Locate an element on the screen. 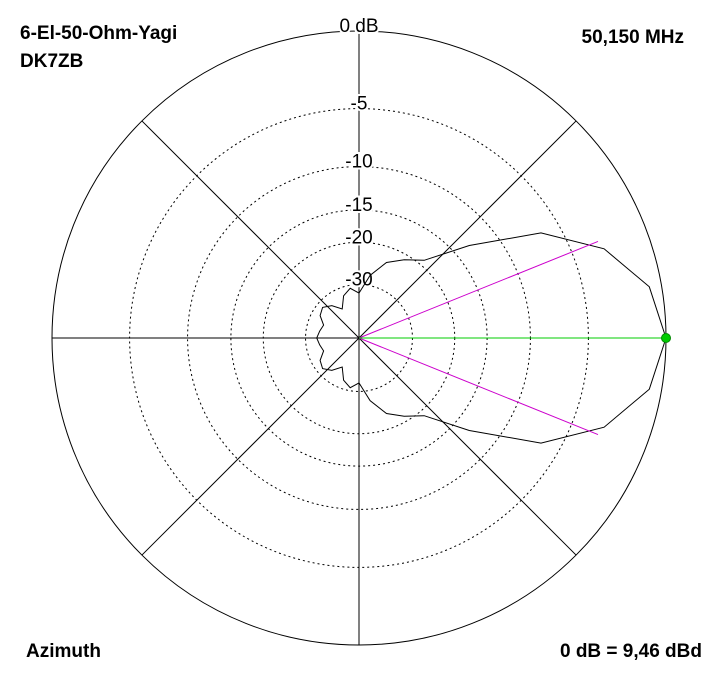  r-tick-label: -15 is located at coordinates (358, 205).